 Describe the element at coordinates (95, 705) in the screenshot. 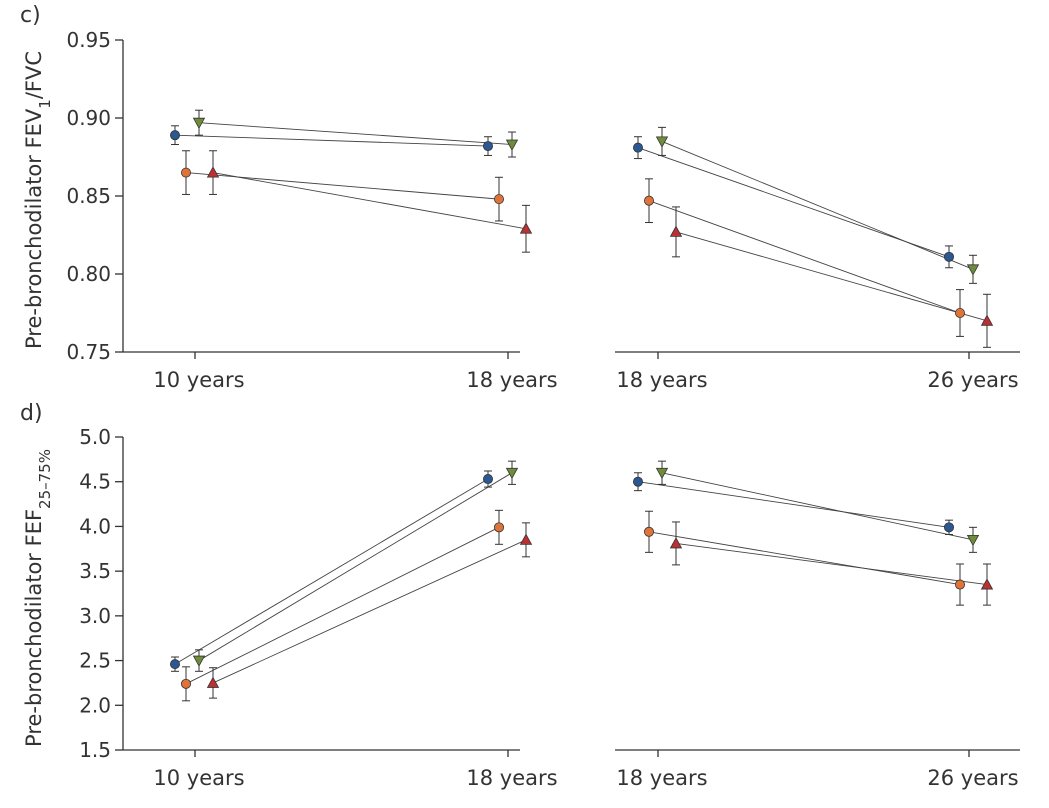

I see `y-tick-label: 2.0` at that location.